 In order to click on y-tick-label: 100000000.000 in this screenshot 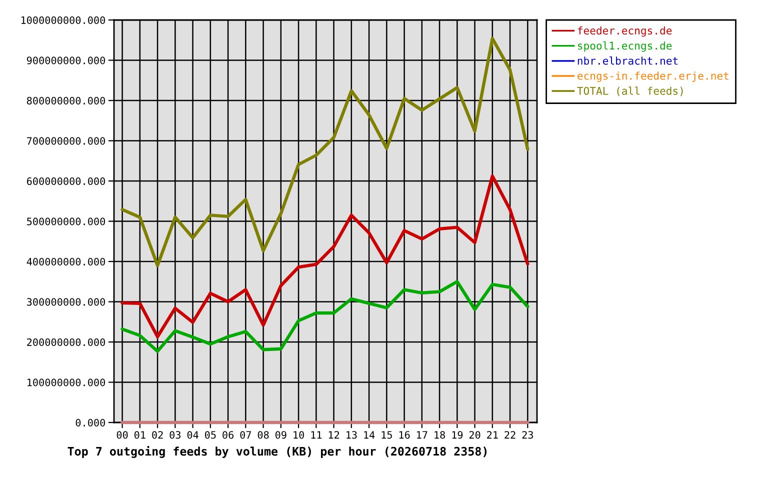, I will do `click(67, 382)`.